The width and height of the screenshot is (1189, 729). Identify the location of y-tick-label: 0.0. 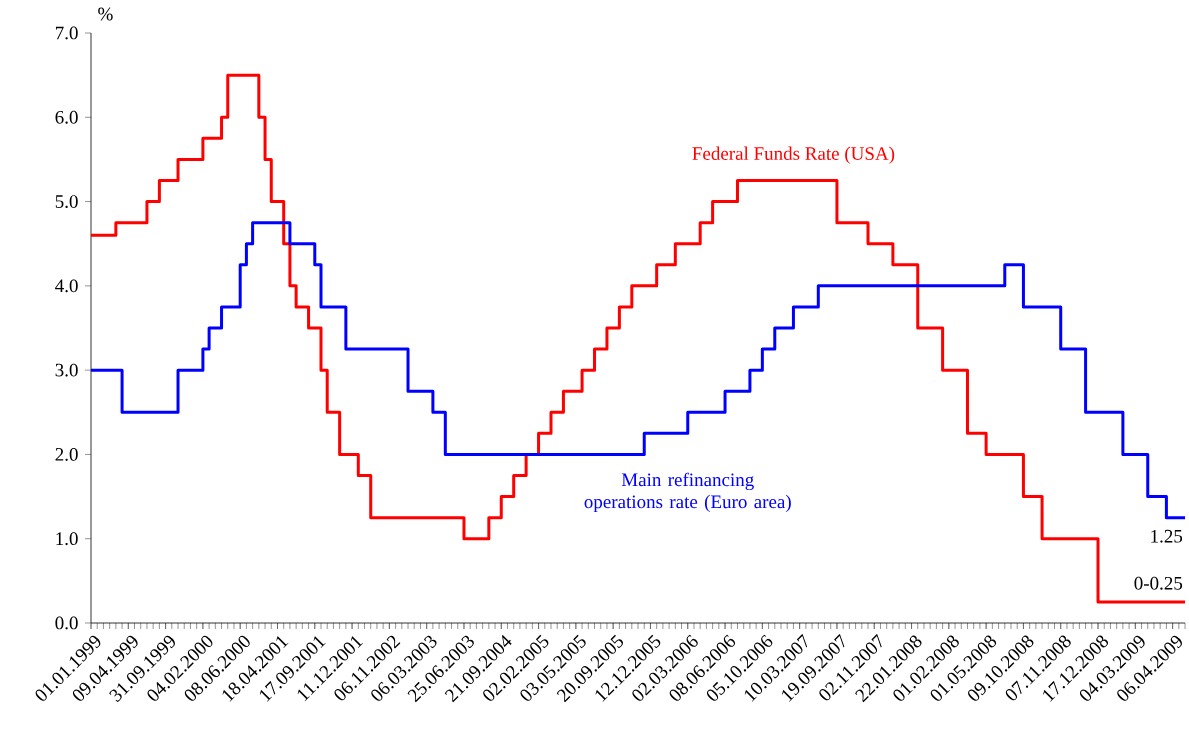
(66, 623).